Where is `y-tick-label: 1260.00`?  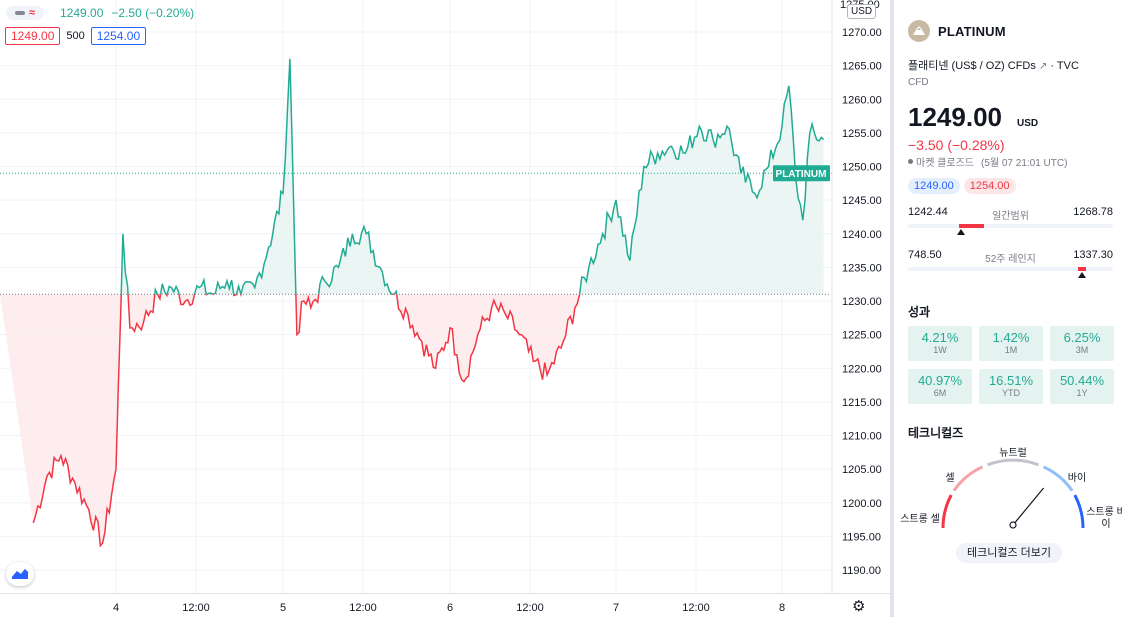 y-tick-label: 1260.00 is located at coordinates (862, 100).